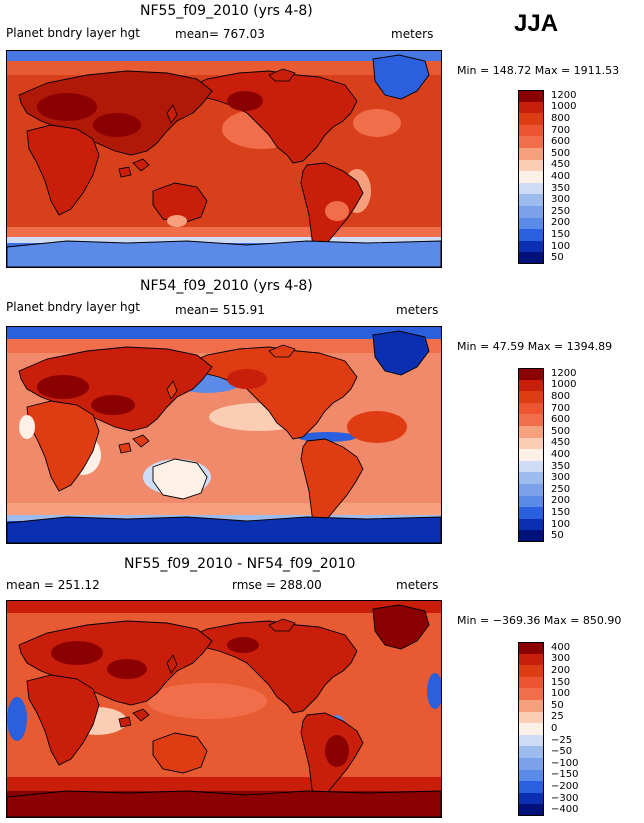 This screenshot has width=644, height=823. I want to click on colorbar-tick-label: 800, so click(561, 396).